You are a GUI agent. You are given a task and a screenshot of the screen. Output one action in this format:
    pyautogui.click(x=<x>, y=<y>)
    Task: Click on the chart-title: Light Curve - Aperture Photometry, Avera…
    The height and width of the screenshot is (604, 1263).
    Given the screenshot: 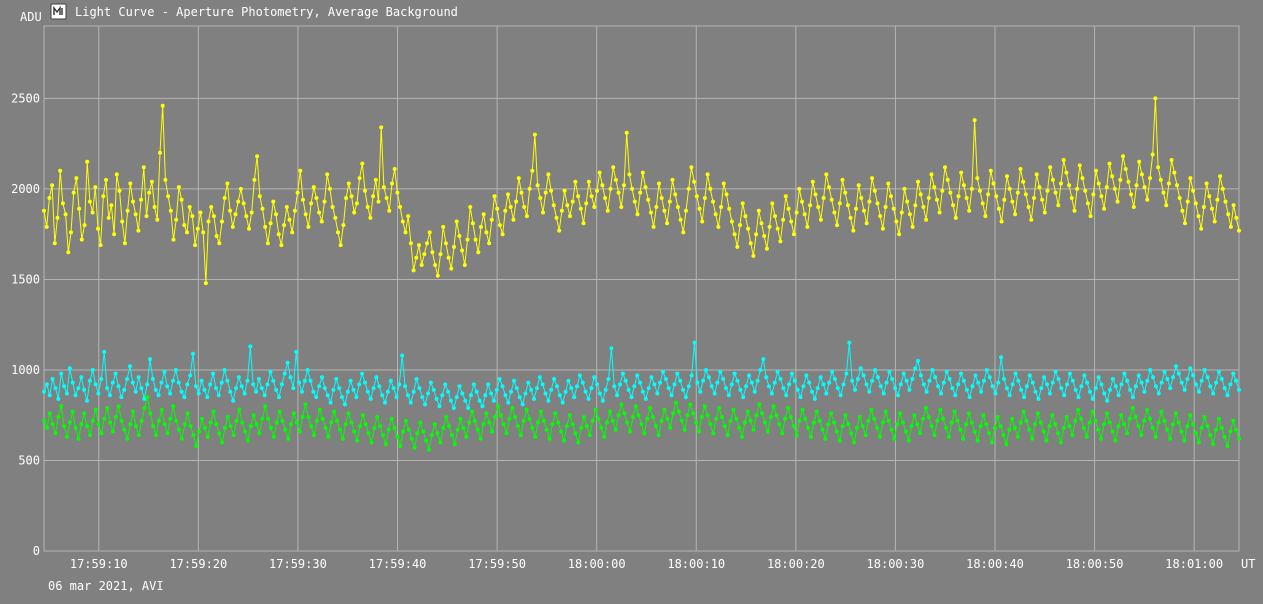 What is the action you would take?
    pyautogui.click(x=266, y=12)
    